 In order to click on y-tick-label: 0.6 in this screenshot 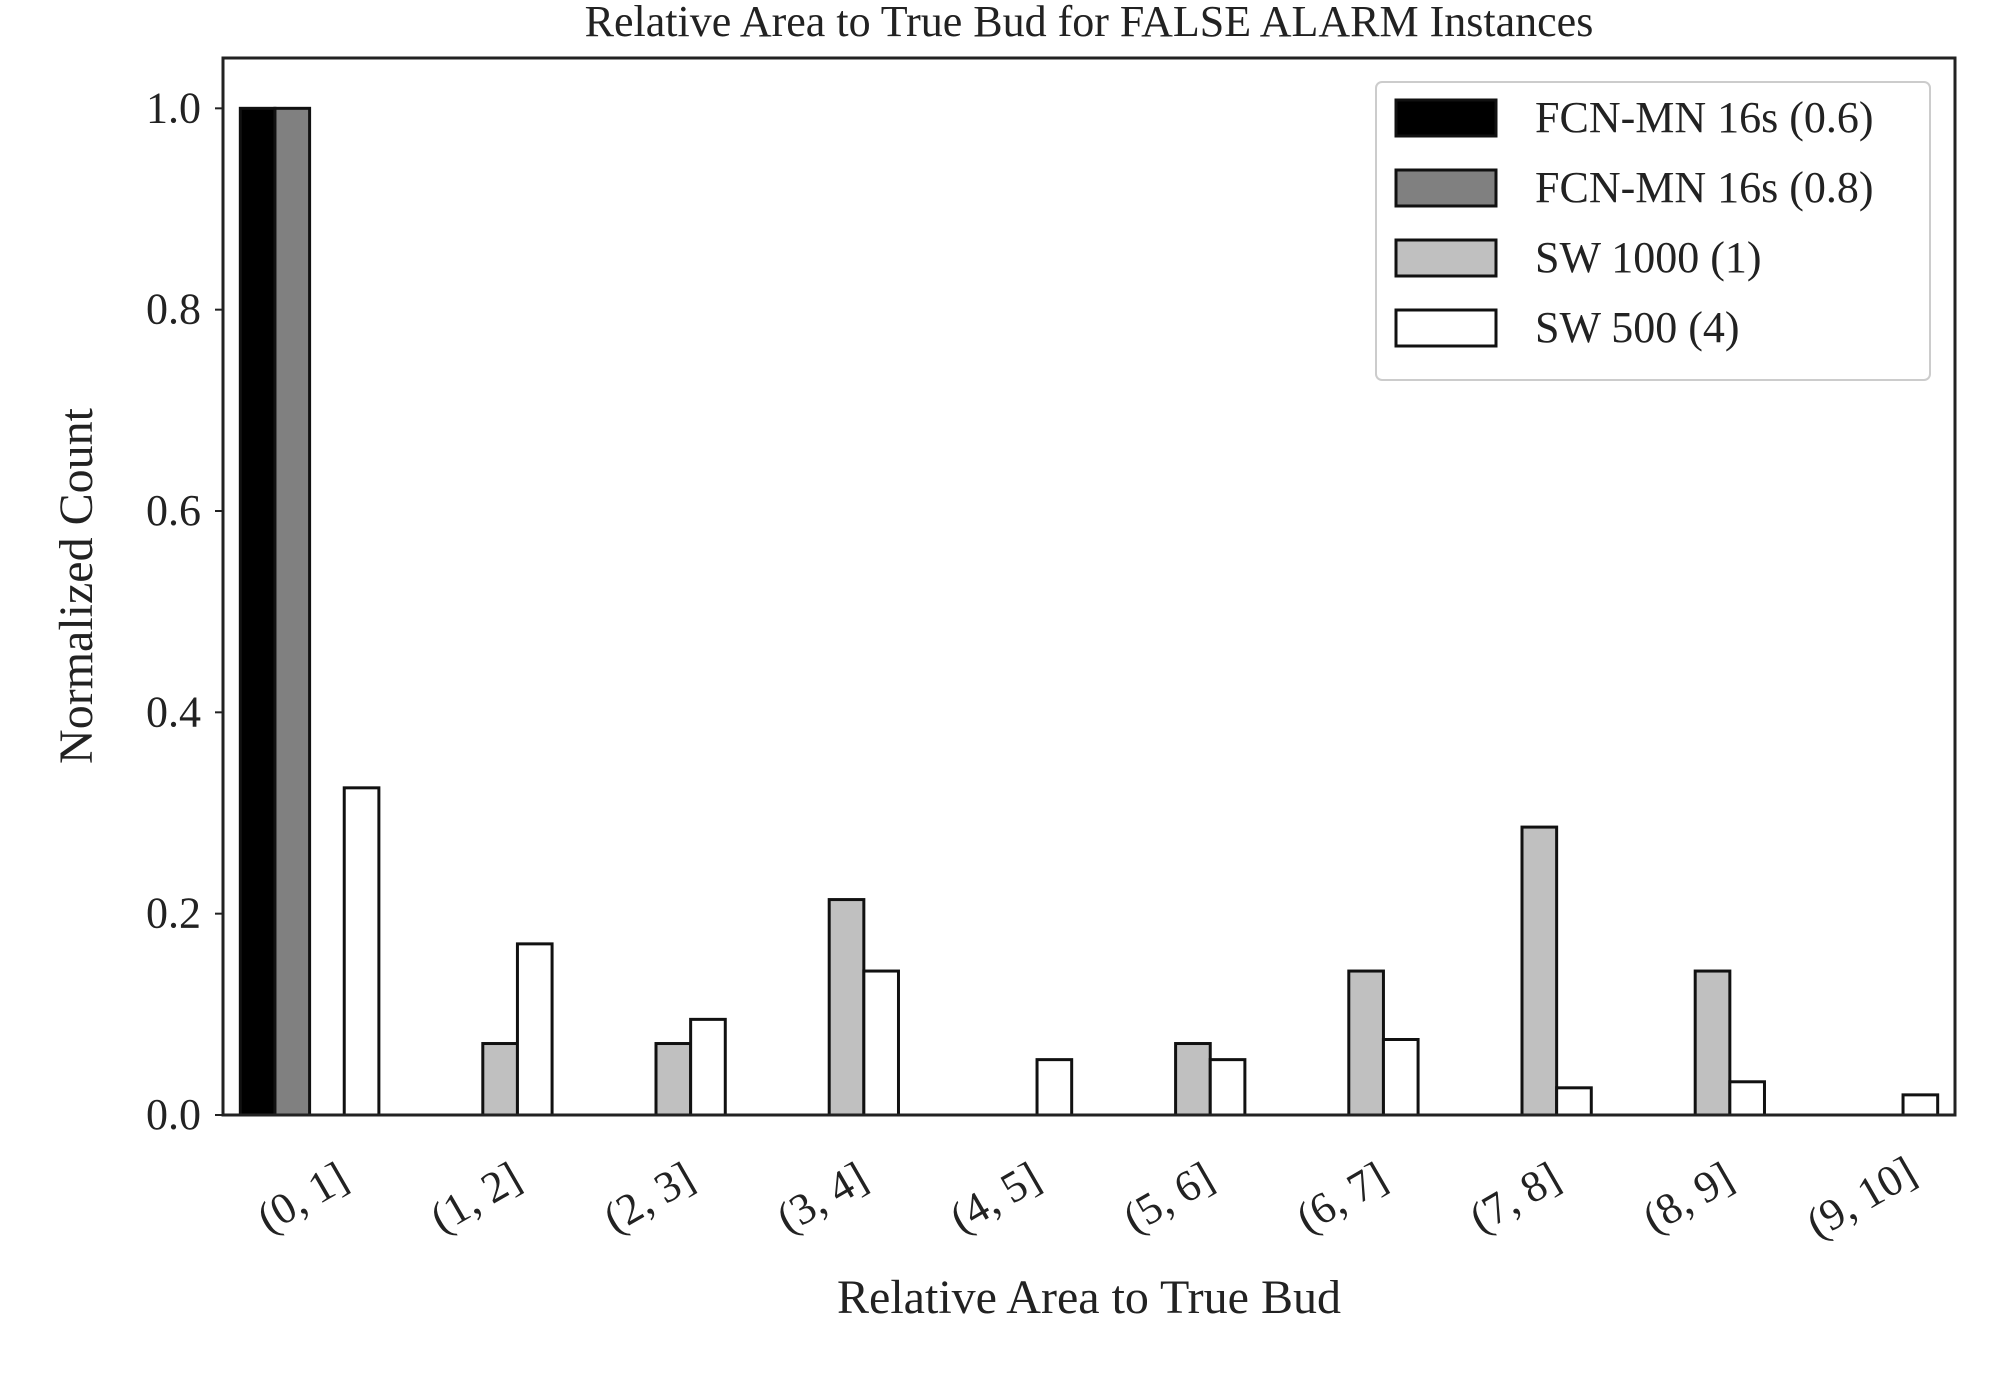, I will do `click(173, 510)`.